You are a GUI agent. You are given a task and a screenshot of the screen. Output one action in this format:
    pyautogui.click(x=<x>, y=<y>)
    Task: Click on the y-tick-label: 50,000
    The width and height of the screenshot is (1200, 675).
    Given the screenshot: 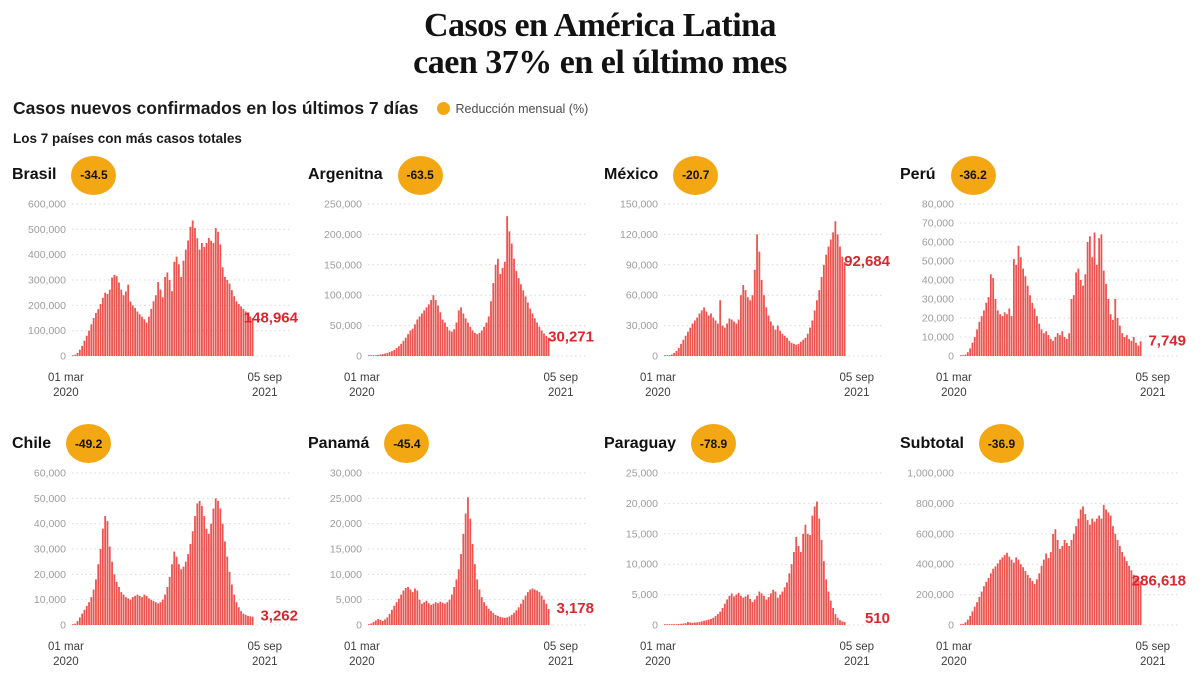 What is the action you would take?
    pyautogui.click(x=50, y=499)
    